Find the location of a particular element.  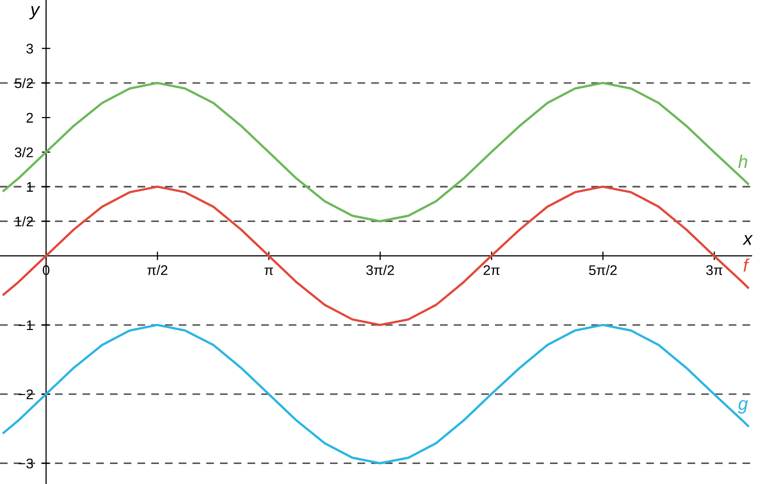

x-tick-label: π is located at coordinates (269, 272).